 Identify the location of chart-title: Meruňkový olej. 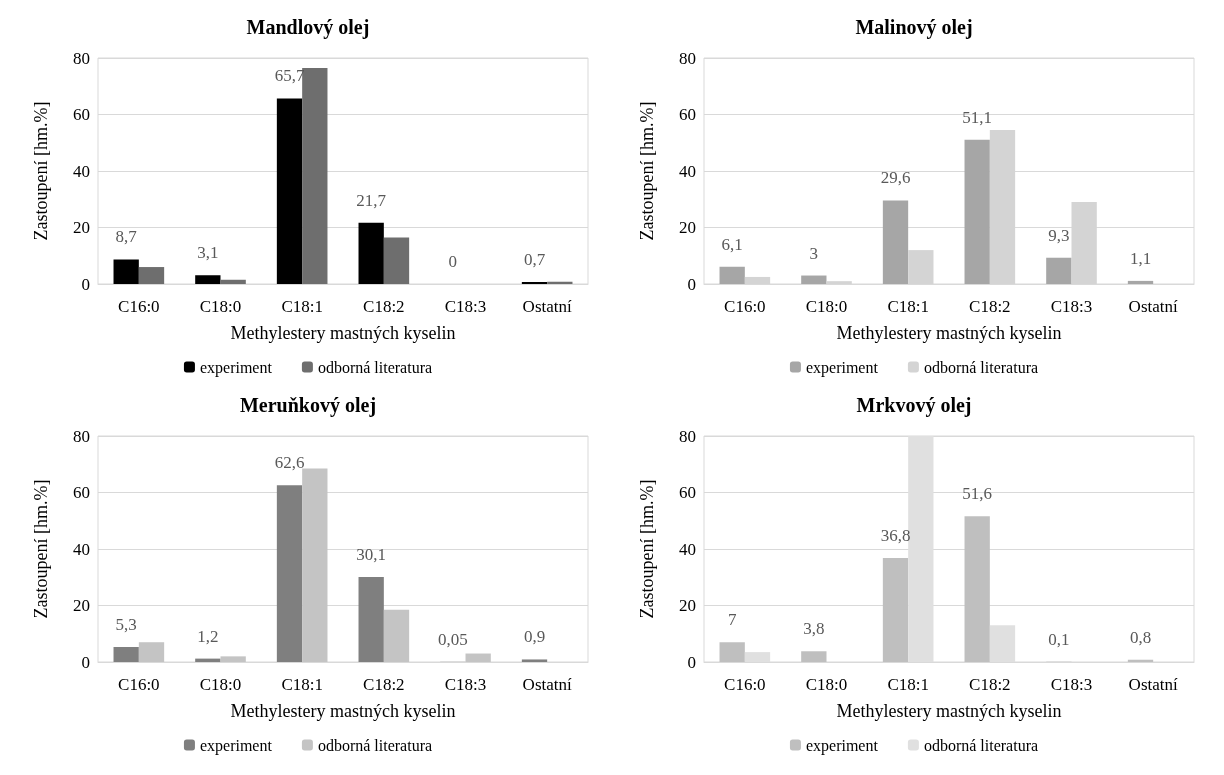
(308, 405).